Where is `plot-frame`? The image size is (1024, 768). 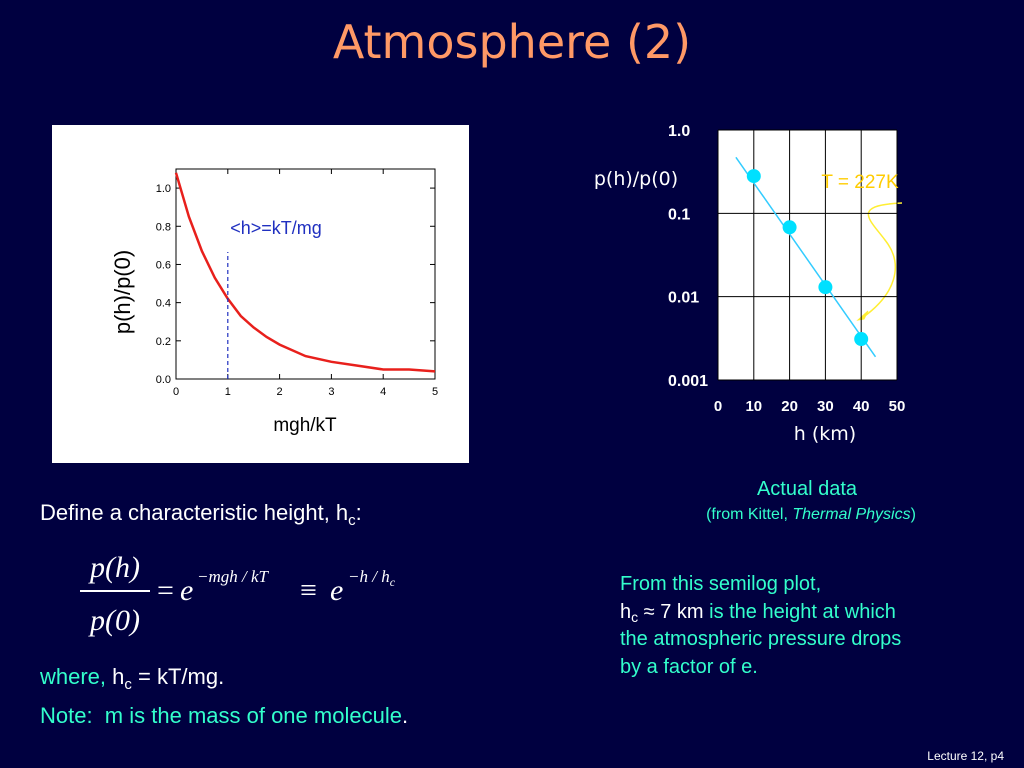
plot-frame is located at coordinates (305, 274).